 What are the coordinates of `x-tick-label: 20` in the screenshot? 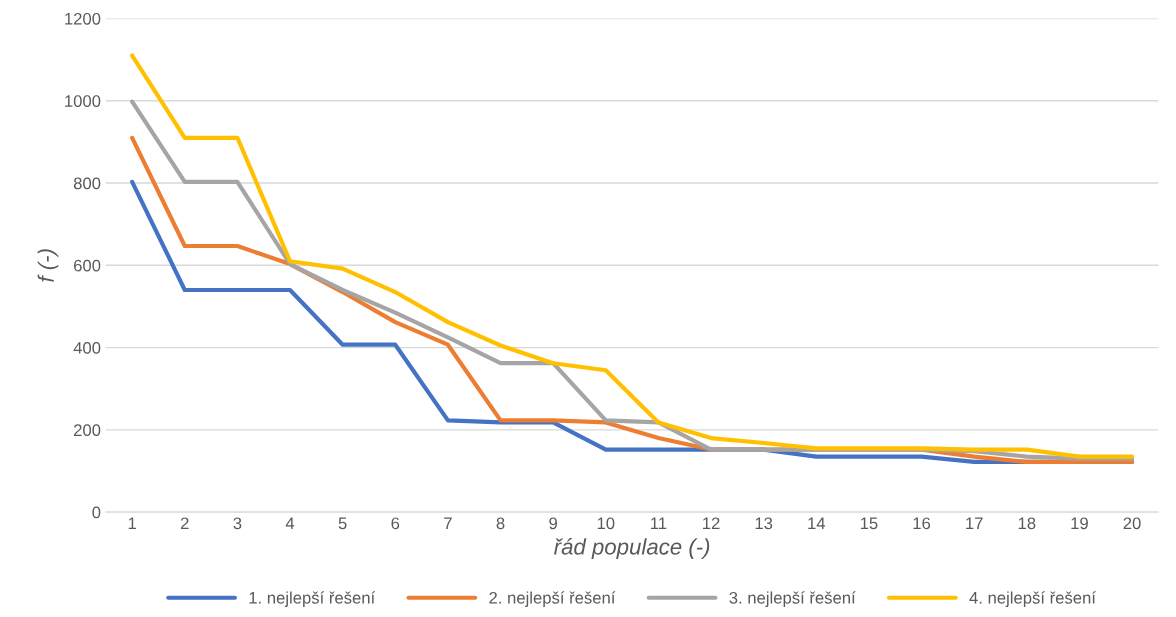 It's located at (1132, 523).